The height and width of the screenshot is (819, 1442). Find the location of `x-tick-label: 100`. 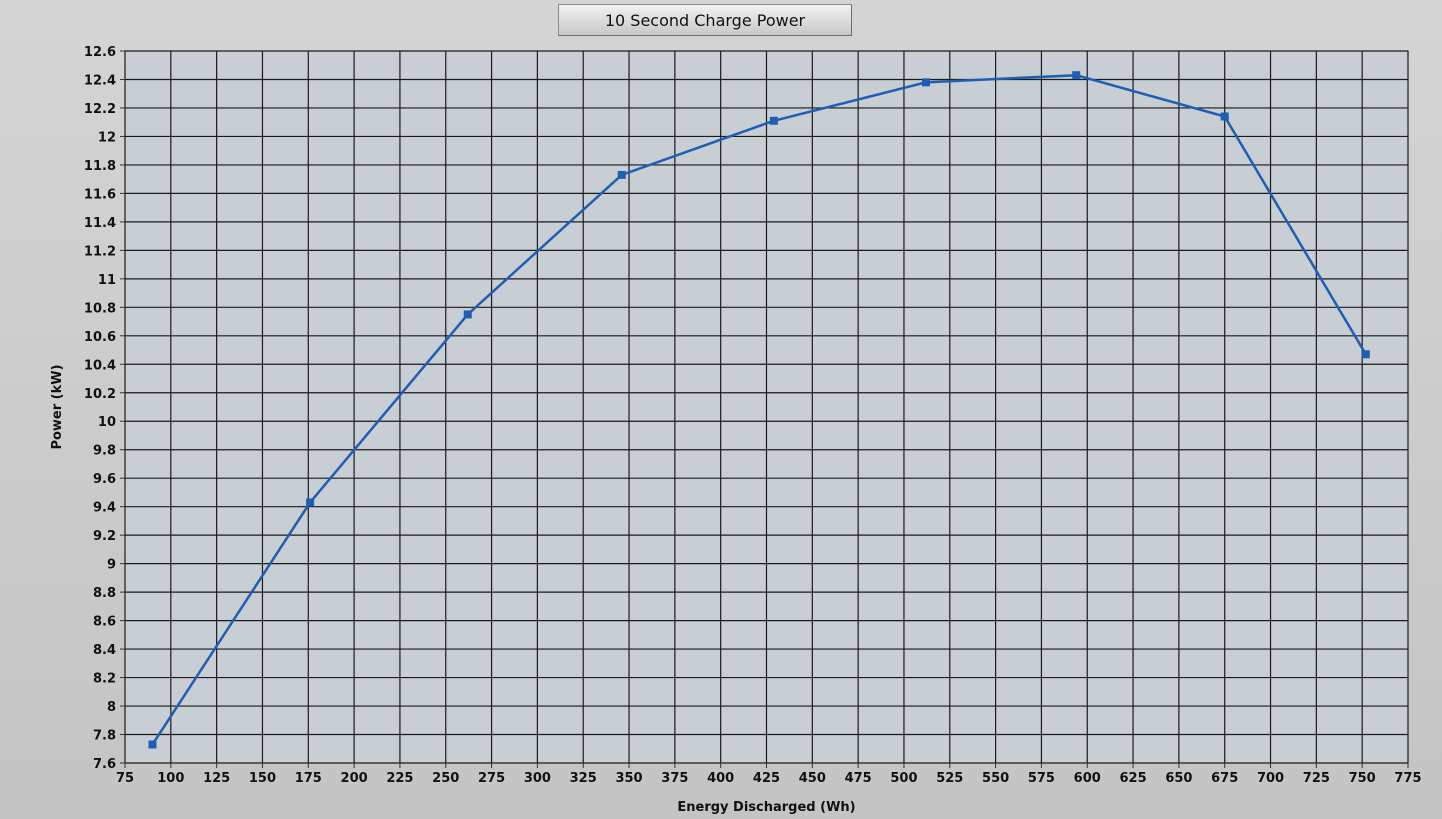

x-tick-label: 100 is located at coordinates (170, 778).